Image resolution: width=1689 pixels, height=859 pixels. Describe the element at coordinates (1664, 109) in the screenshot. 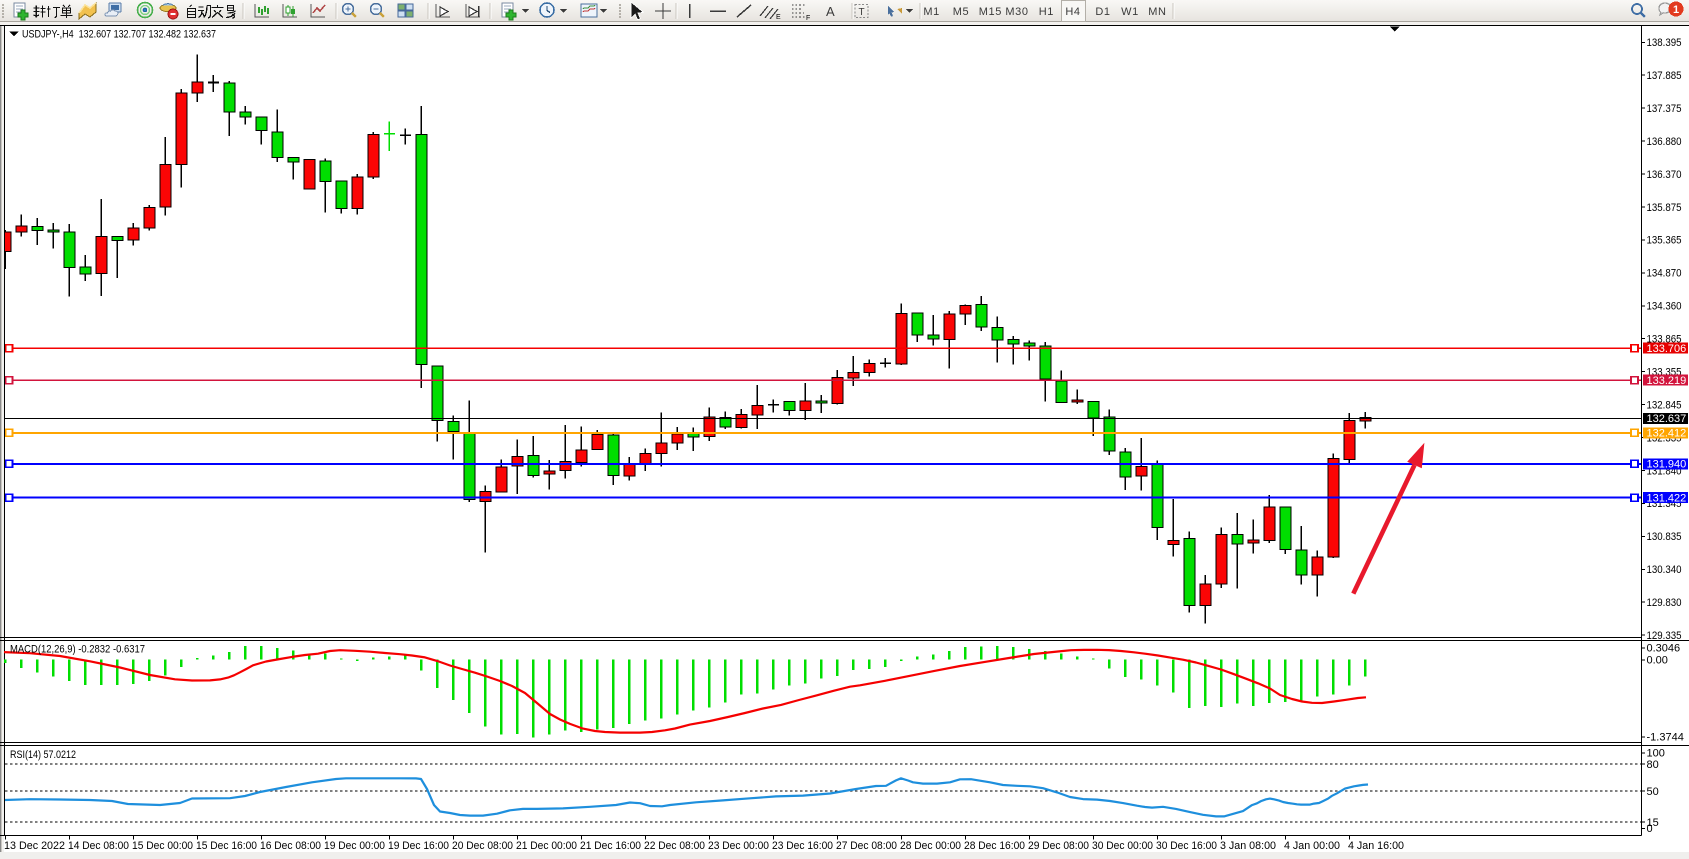

I see `svg-text: 137.375` at that location.